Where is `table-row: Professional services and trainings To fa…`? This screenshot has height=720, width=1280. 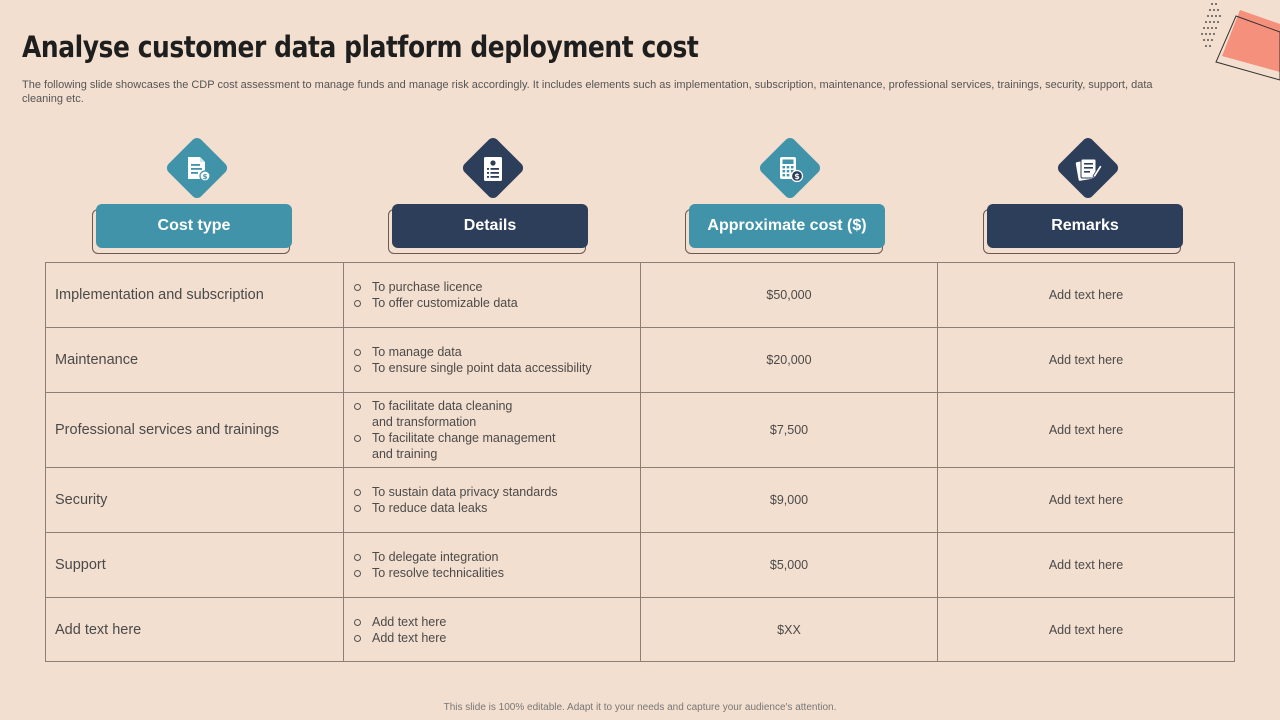 table-row: Professional services and trainings To fa… is located at coordinates (640, 429).